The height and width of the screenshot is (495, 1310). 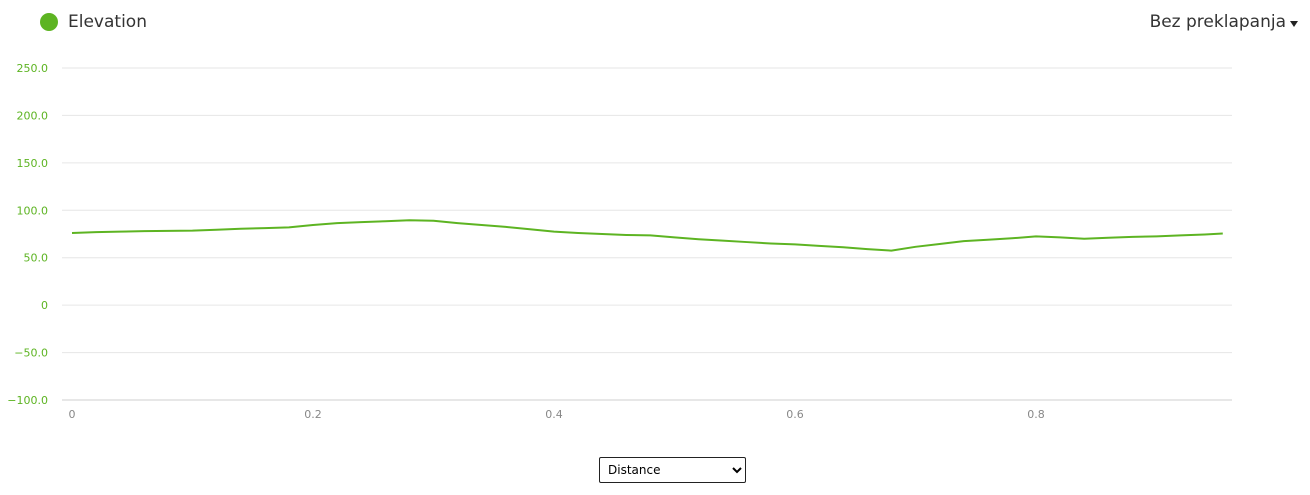 I want to click on y-tick-label: 200.0, so click(x=33, y=115).